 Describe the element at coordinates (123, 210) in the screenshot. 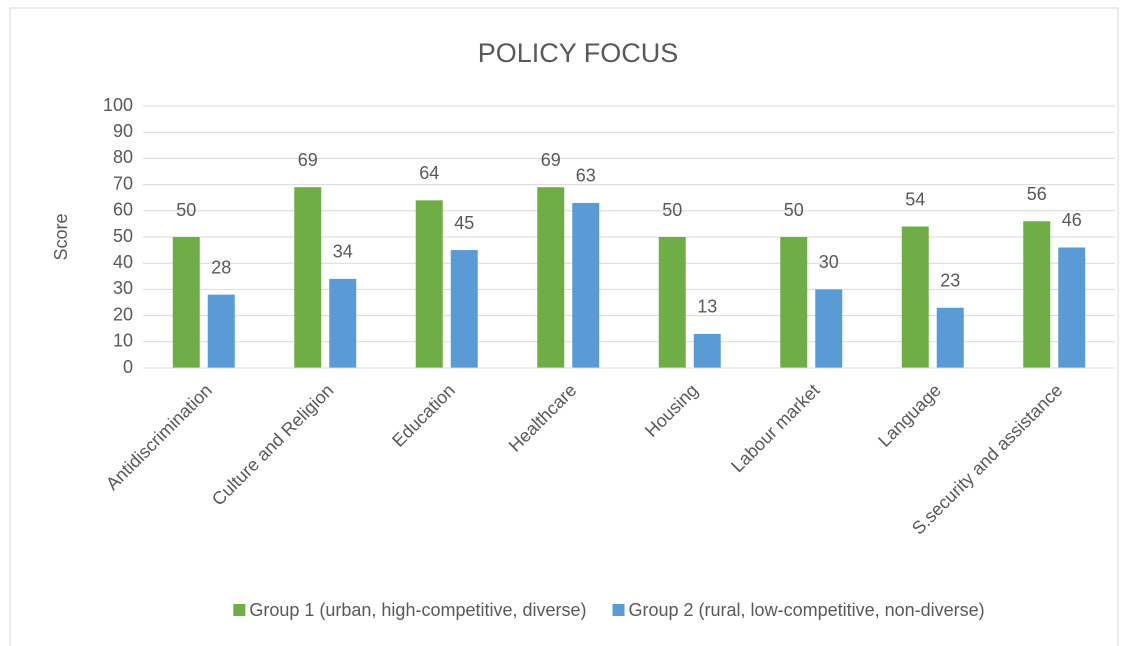

I see `y-tick-label: 60` at that location.